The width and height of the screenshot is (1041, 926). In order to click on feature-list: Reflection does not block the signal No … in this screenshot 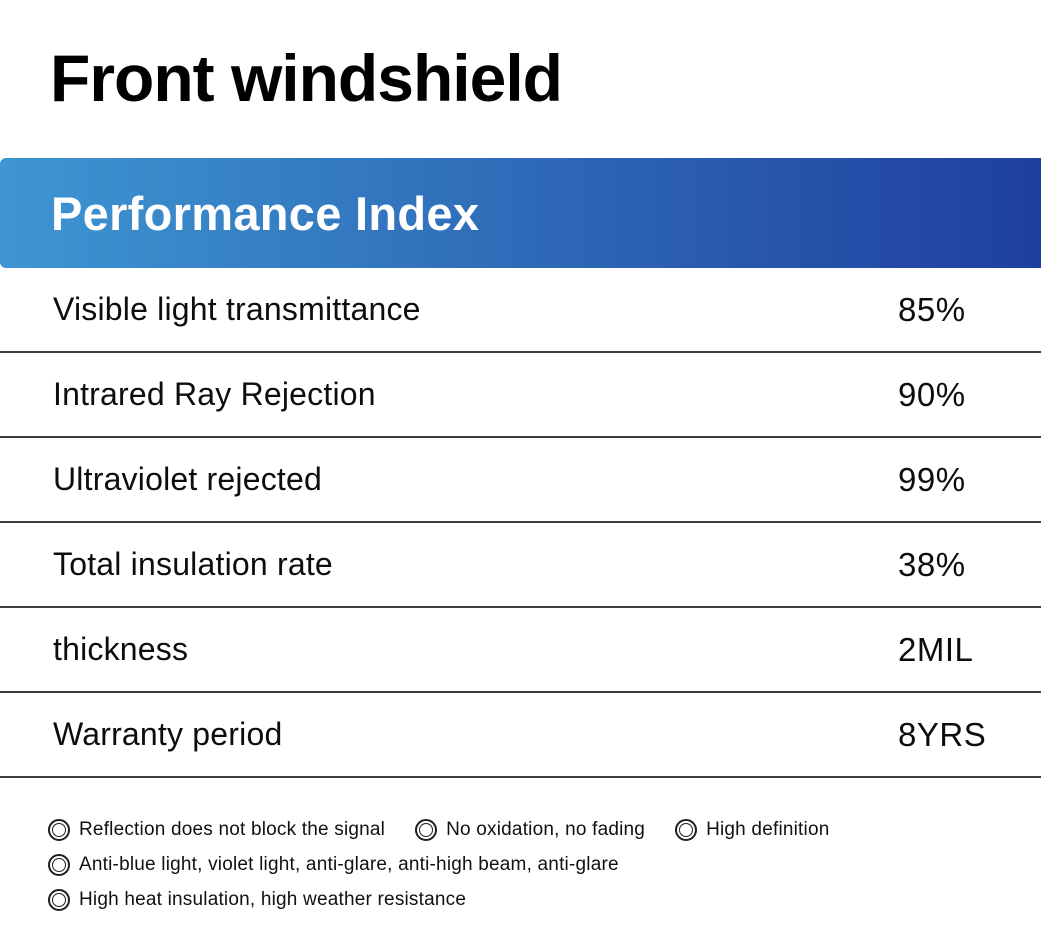, I will do `click(544, 865)`.